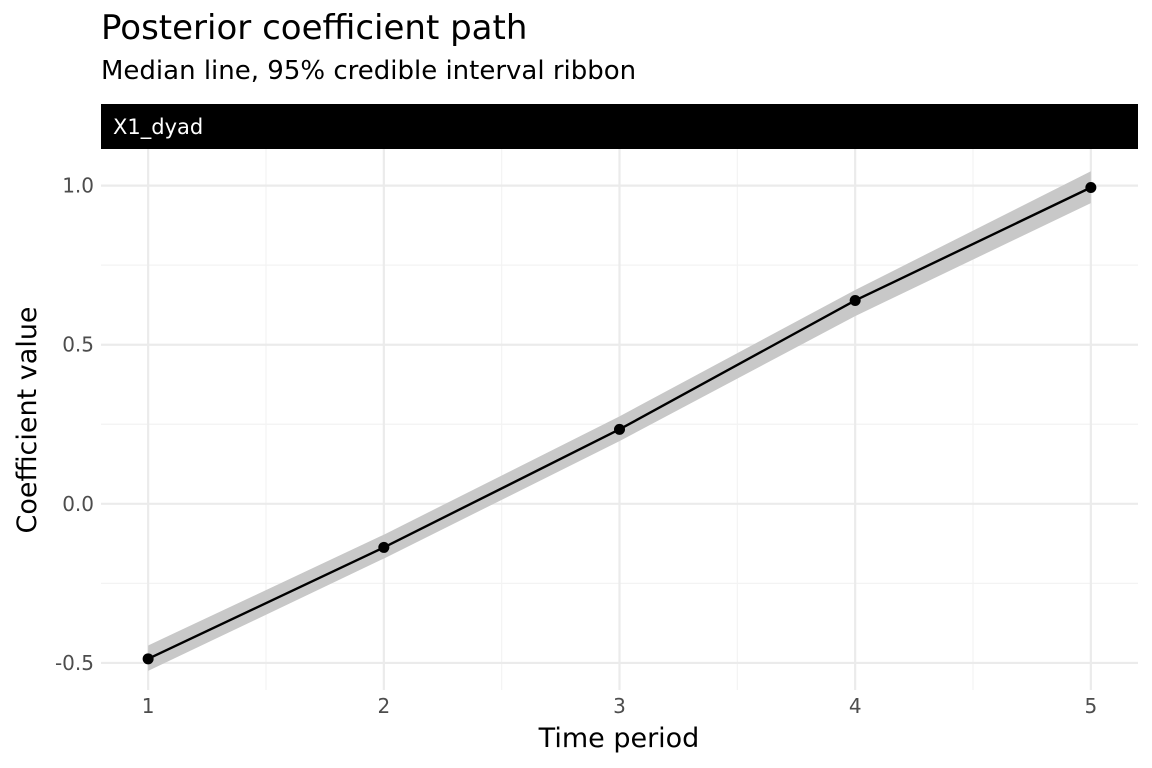  I want to click on x-tick-label: 4, so click(855, 706).